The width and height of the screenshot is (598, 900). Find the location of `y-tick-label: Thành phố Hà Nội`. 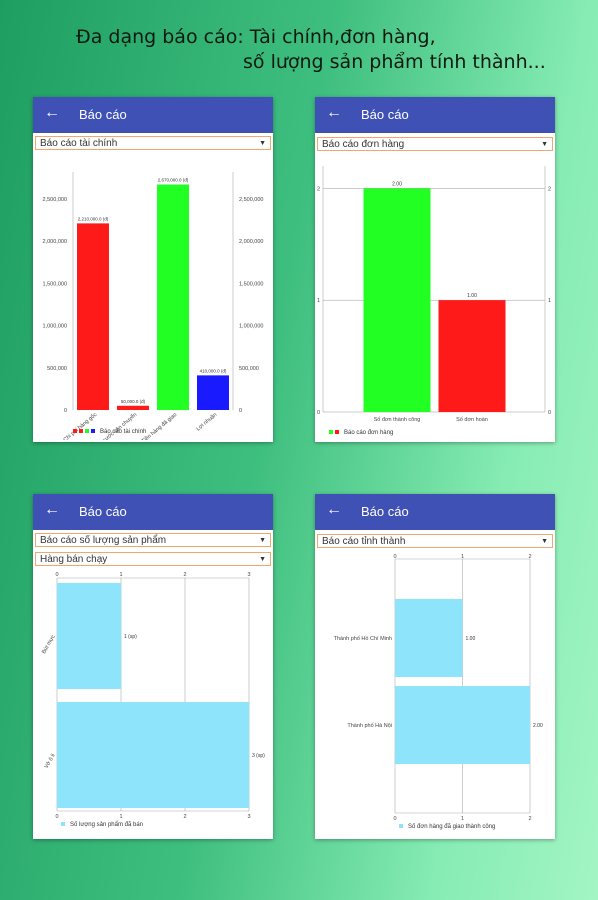

y-tick-label: Thành phố Hà Nội is located at coordinates (369, 726).